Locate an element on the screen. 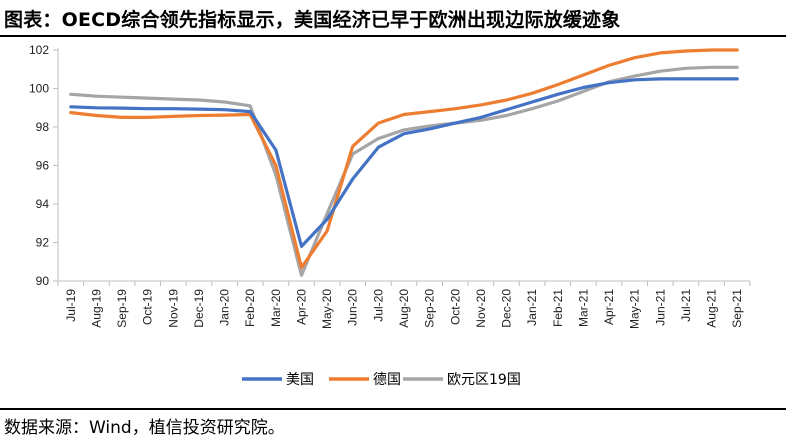 Image resolution: width=786 pixels, height=438 pixels. x-tick-label: Apr-21 is located at coordinates (609, 307).